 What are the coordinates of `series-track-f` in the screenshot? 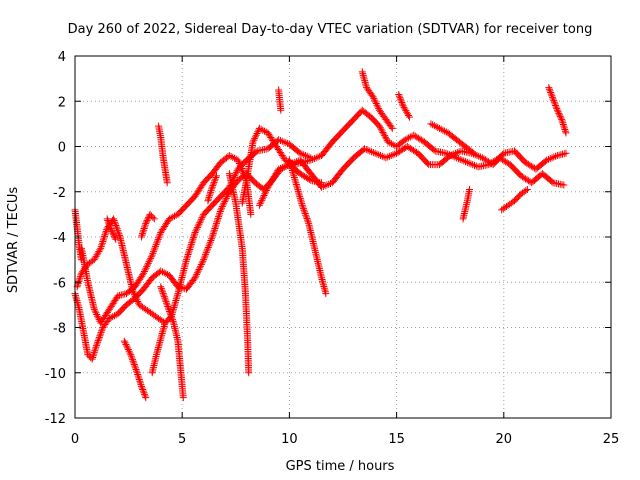 It's located at (307, 227).